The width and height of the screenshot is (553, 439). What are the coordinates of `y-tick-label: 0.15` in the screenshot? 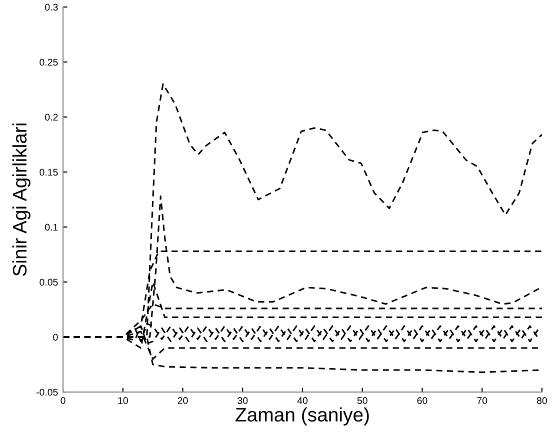 It's located at (49, 172).